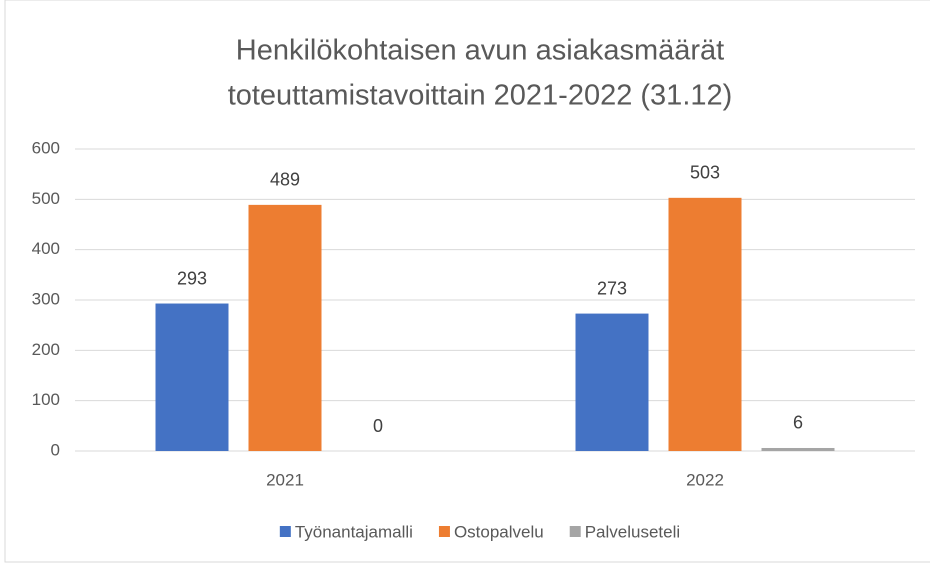 Image resolution: width=930 pixels, height=565 pixels. What do you see at coordinates (480, 96) in the screenshot?
I see `chart-title: toteuttamistavoittain 2021-2022 (31.12)` at bounding box center [480, 96].